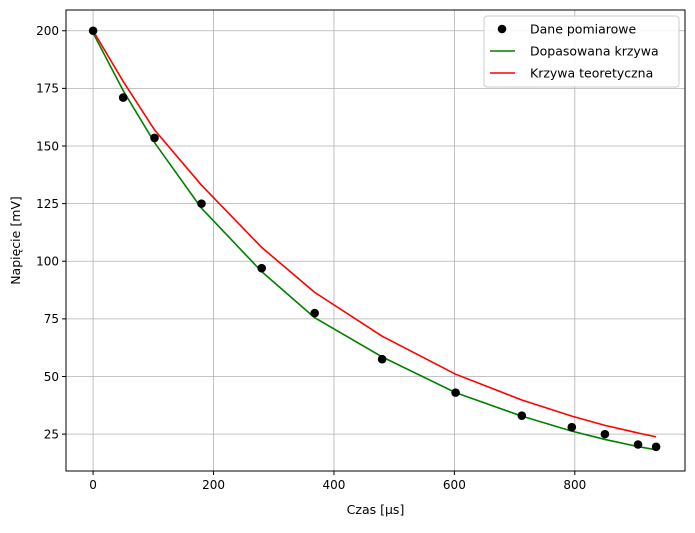  Describe the element at coordinates (51, 434) in the screenshot. I see `y-tick-label: 25` at that location.